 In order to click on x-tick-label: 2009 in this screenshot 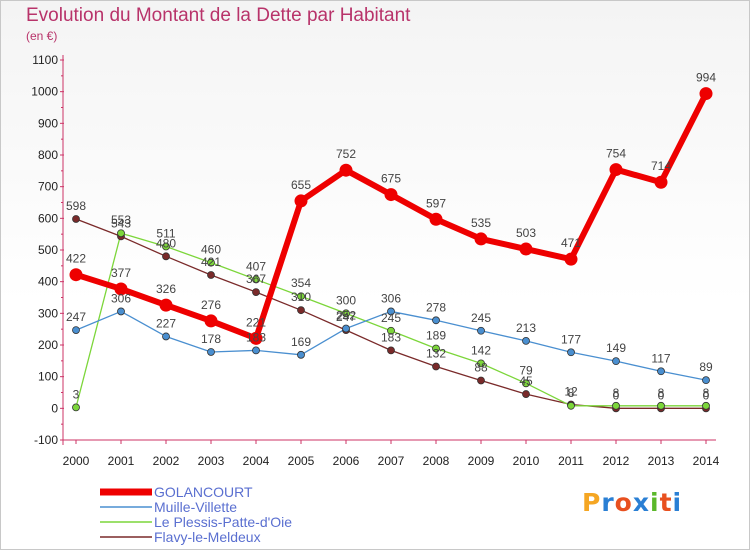, I will do `click(481, 461)`.